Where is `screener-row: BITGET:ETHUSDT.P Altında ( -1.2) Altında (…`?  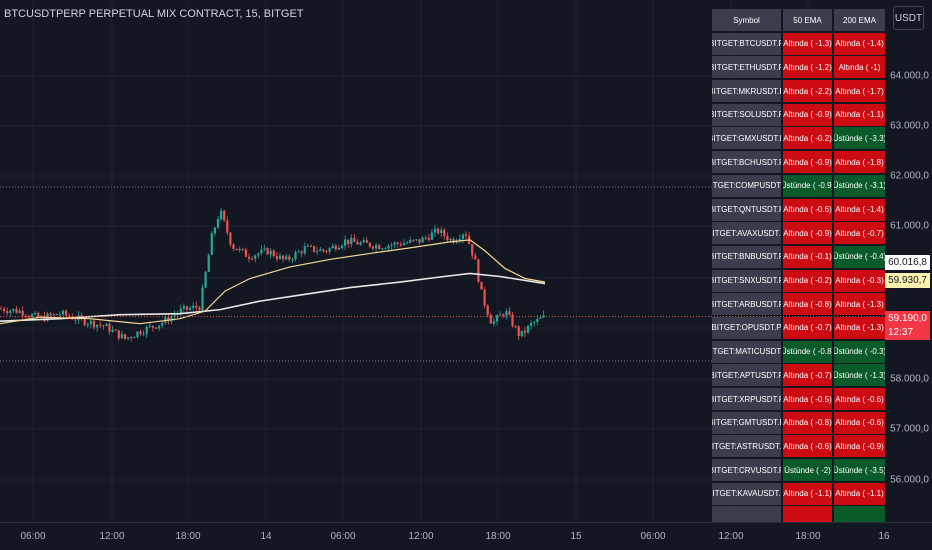 screener-row: BITGET:ETHUSDT.P Altında ( -1.2) Altında (… is located at coordinates (798, 67).